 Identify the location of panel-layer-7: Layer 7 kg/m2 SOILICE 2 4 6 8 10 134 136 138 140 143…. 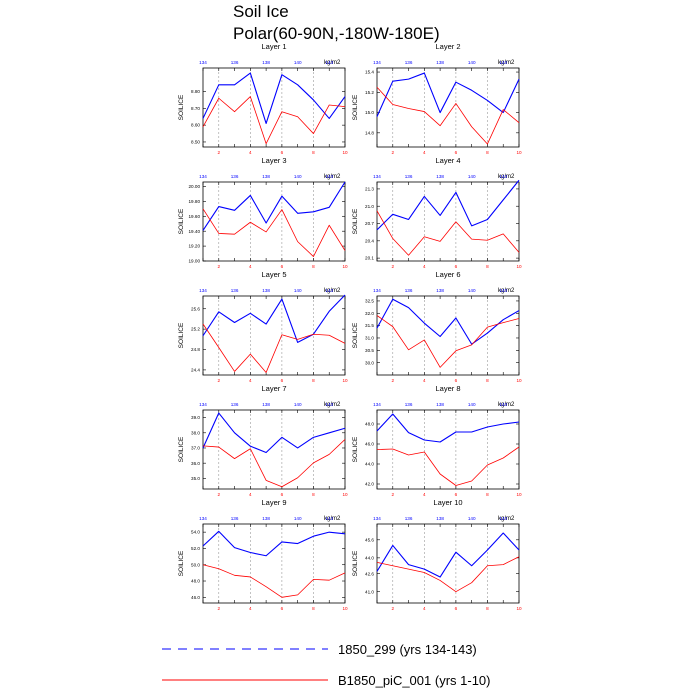
(263, 440).